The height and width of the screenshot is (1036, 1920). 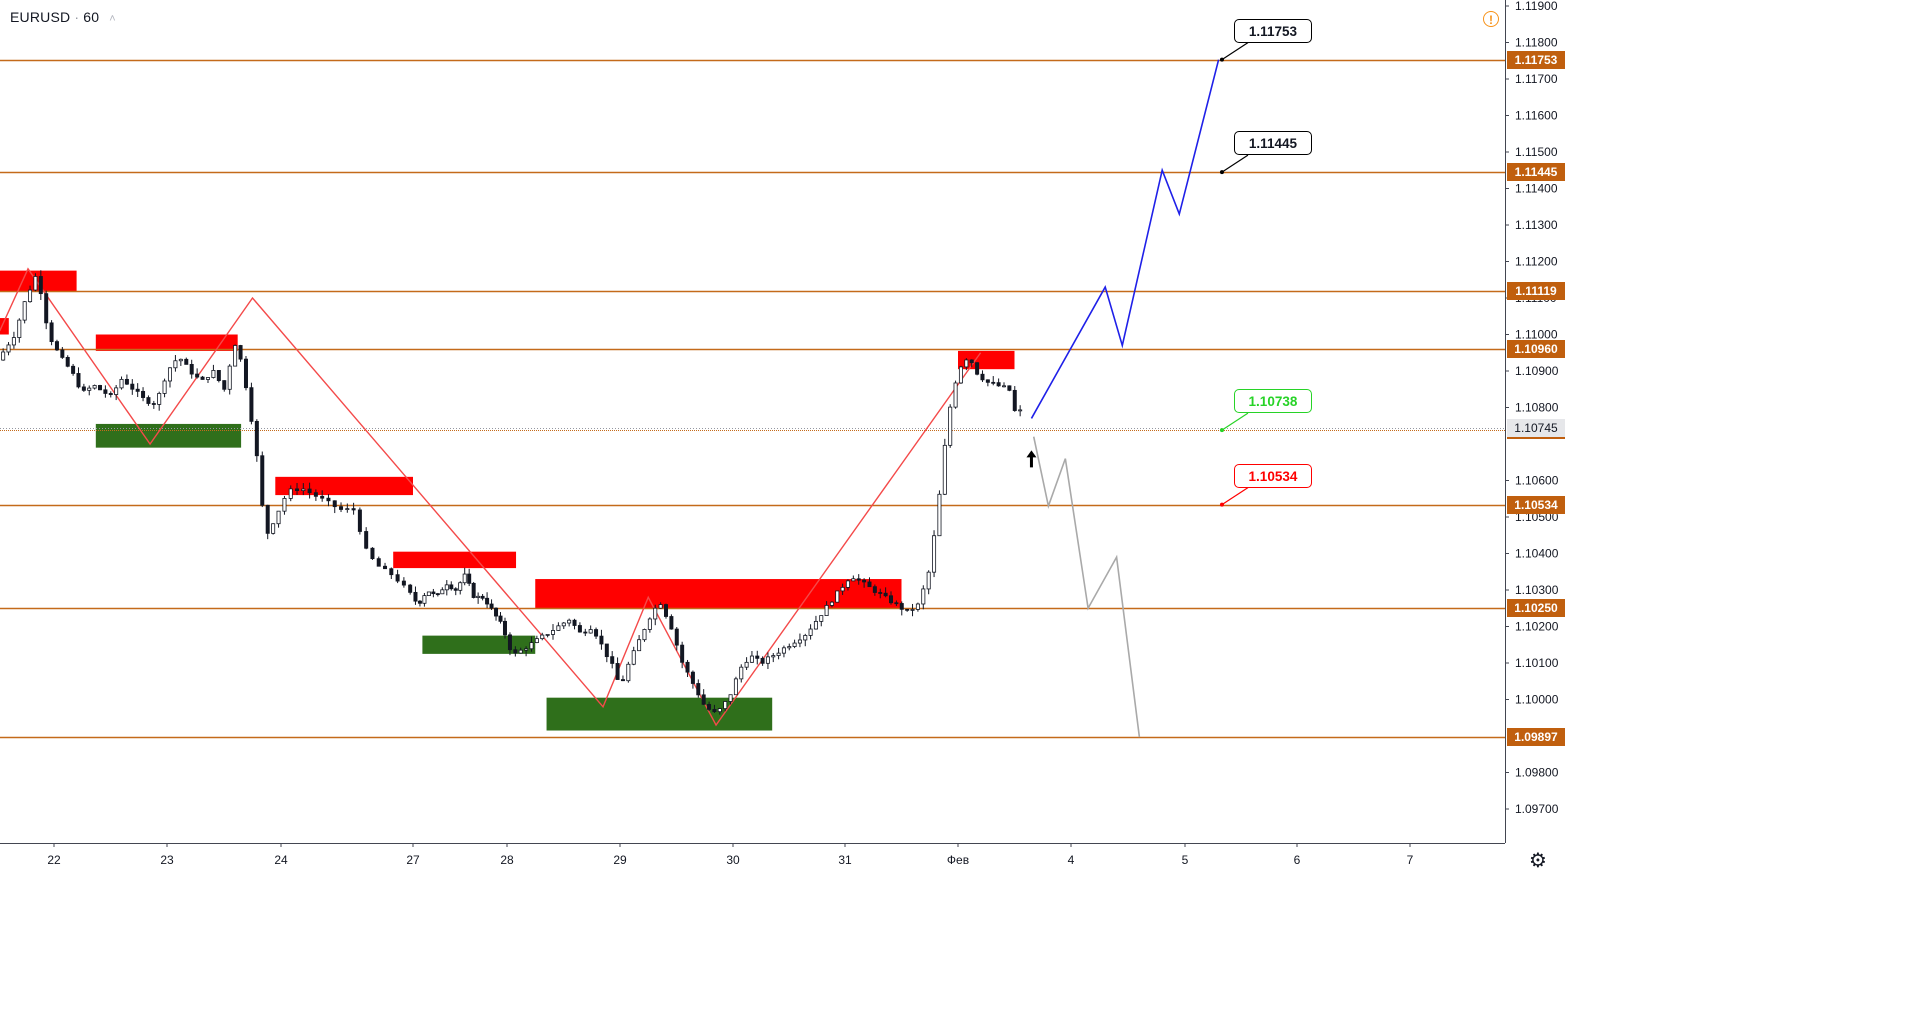 I want to click on price-tick-label: 1.10800, so click(x=1537, y=408).